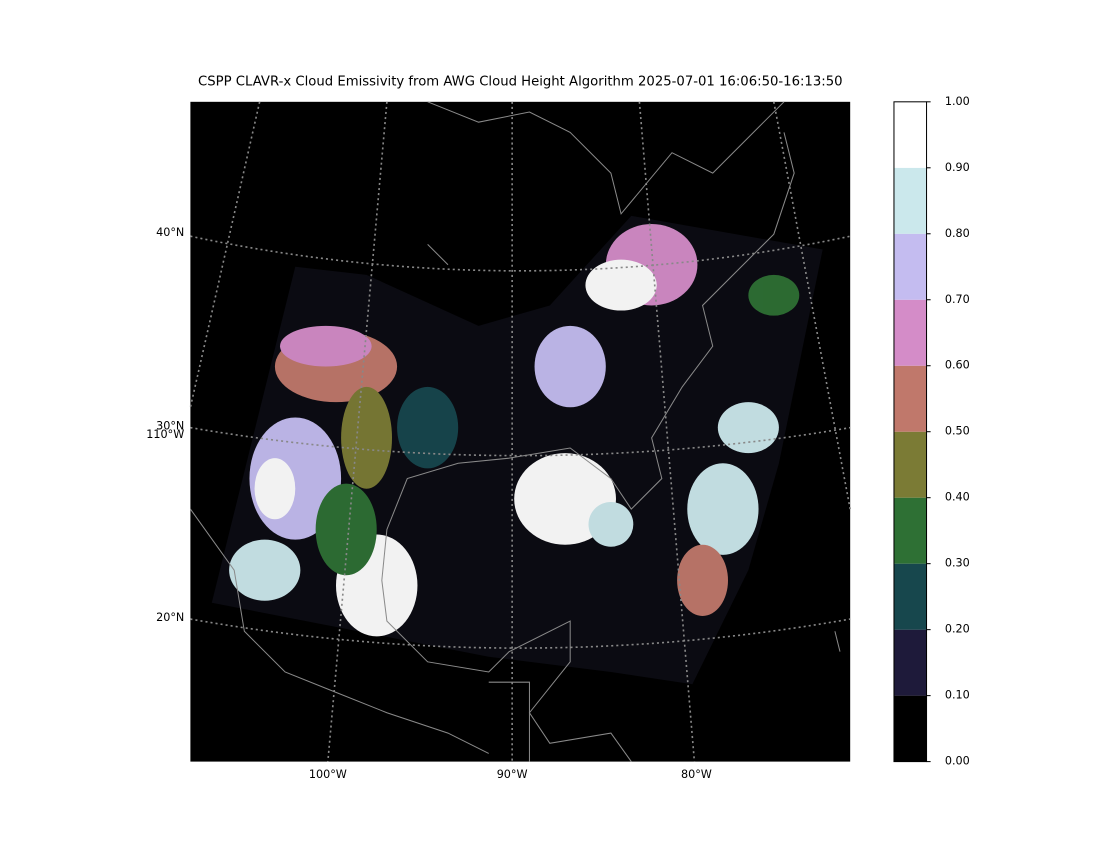  Describe the element at coordinates (957, 629) in the screenshot. I see `colorbar-tick-label: 0.20` at that location.